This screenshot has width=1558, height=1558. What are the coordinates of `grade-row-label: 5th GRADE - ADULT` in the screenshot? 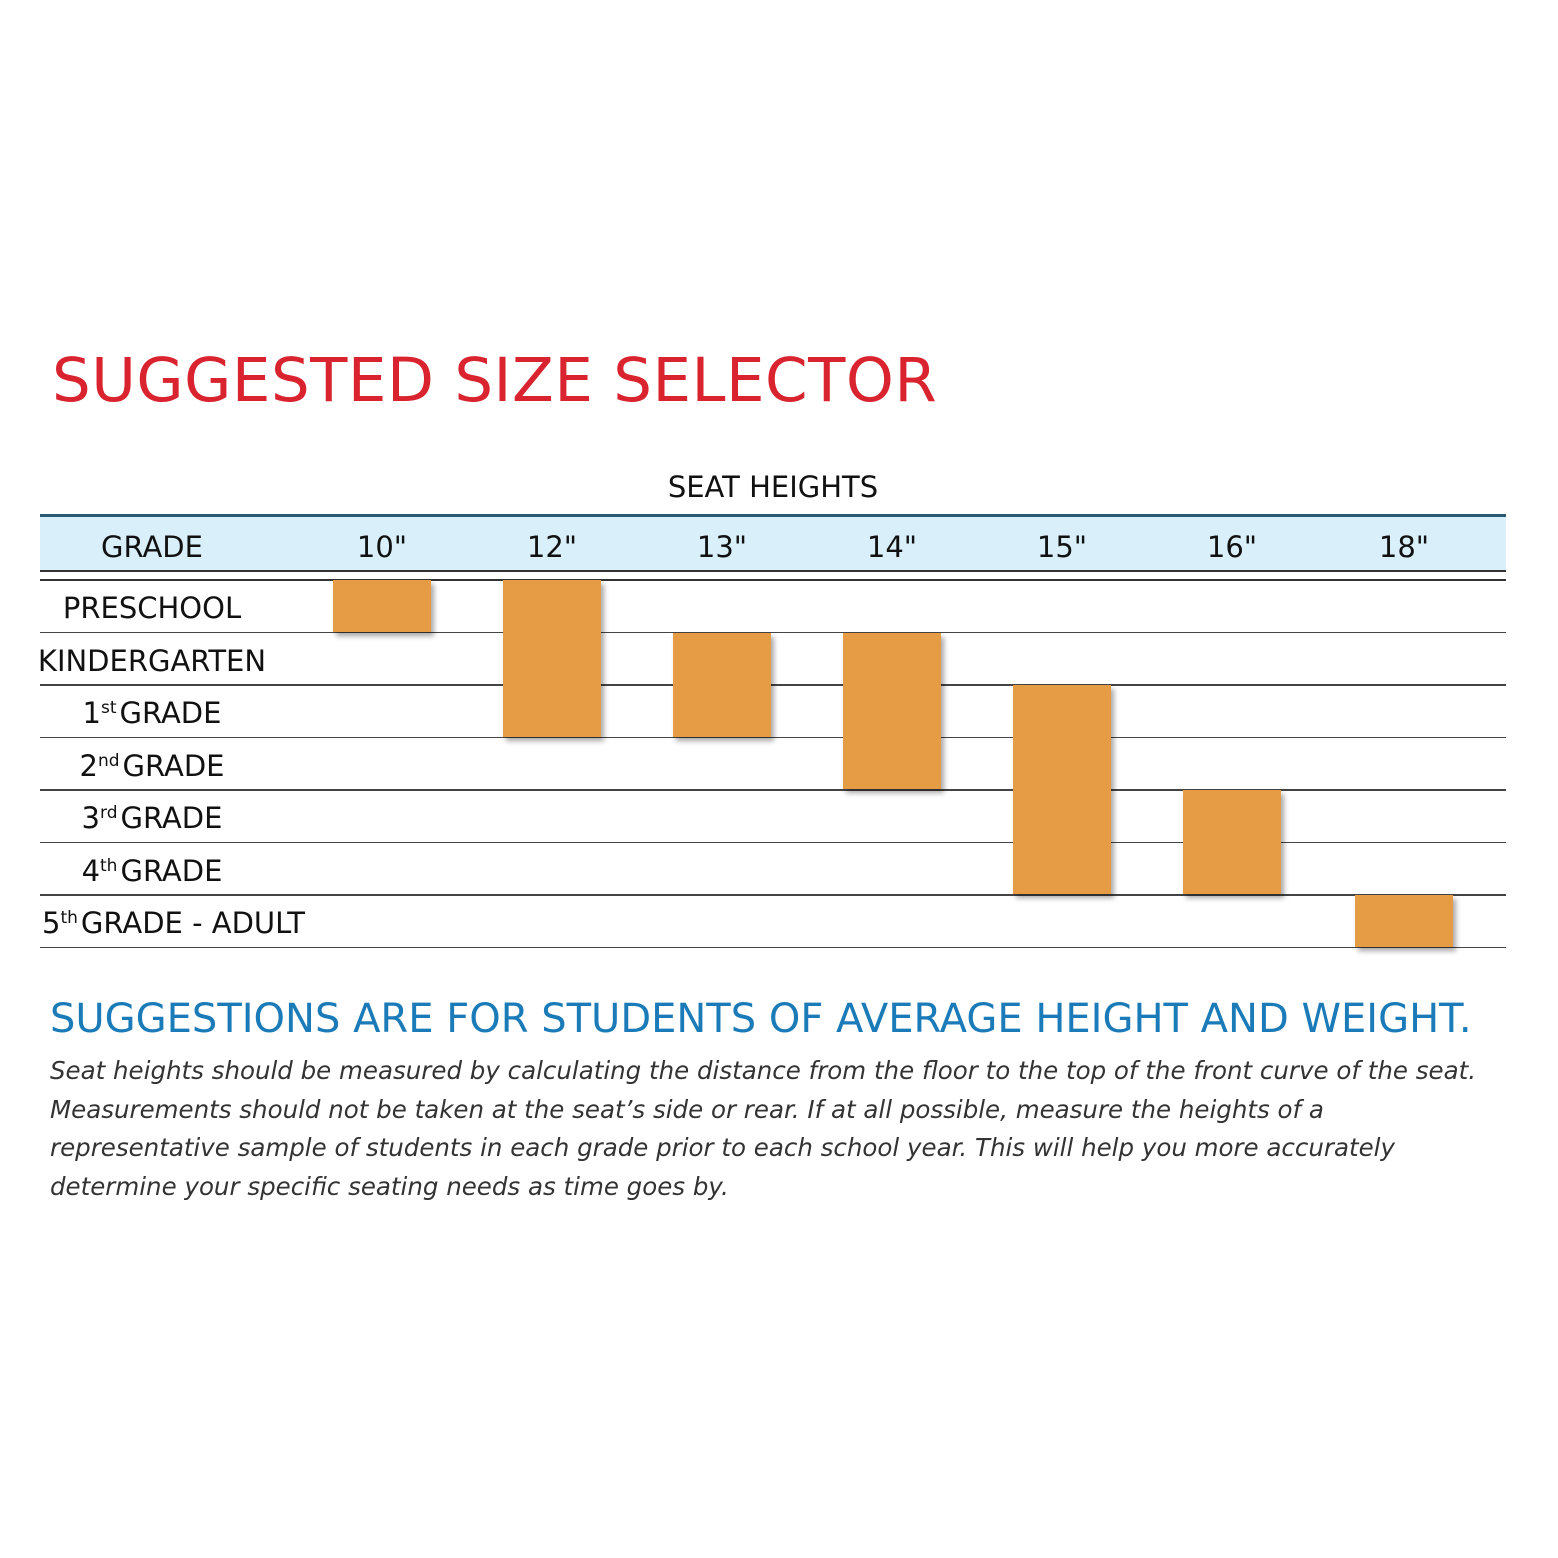 It's located at (173, 923).